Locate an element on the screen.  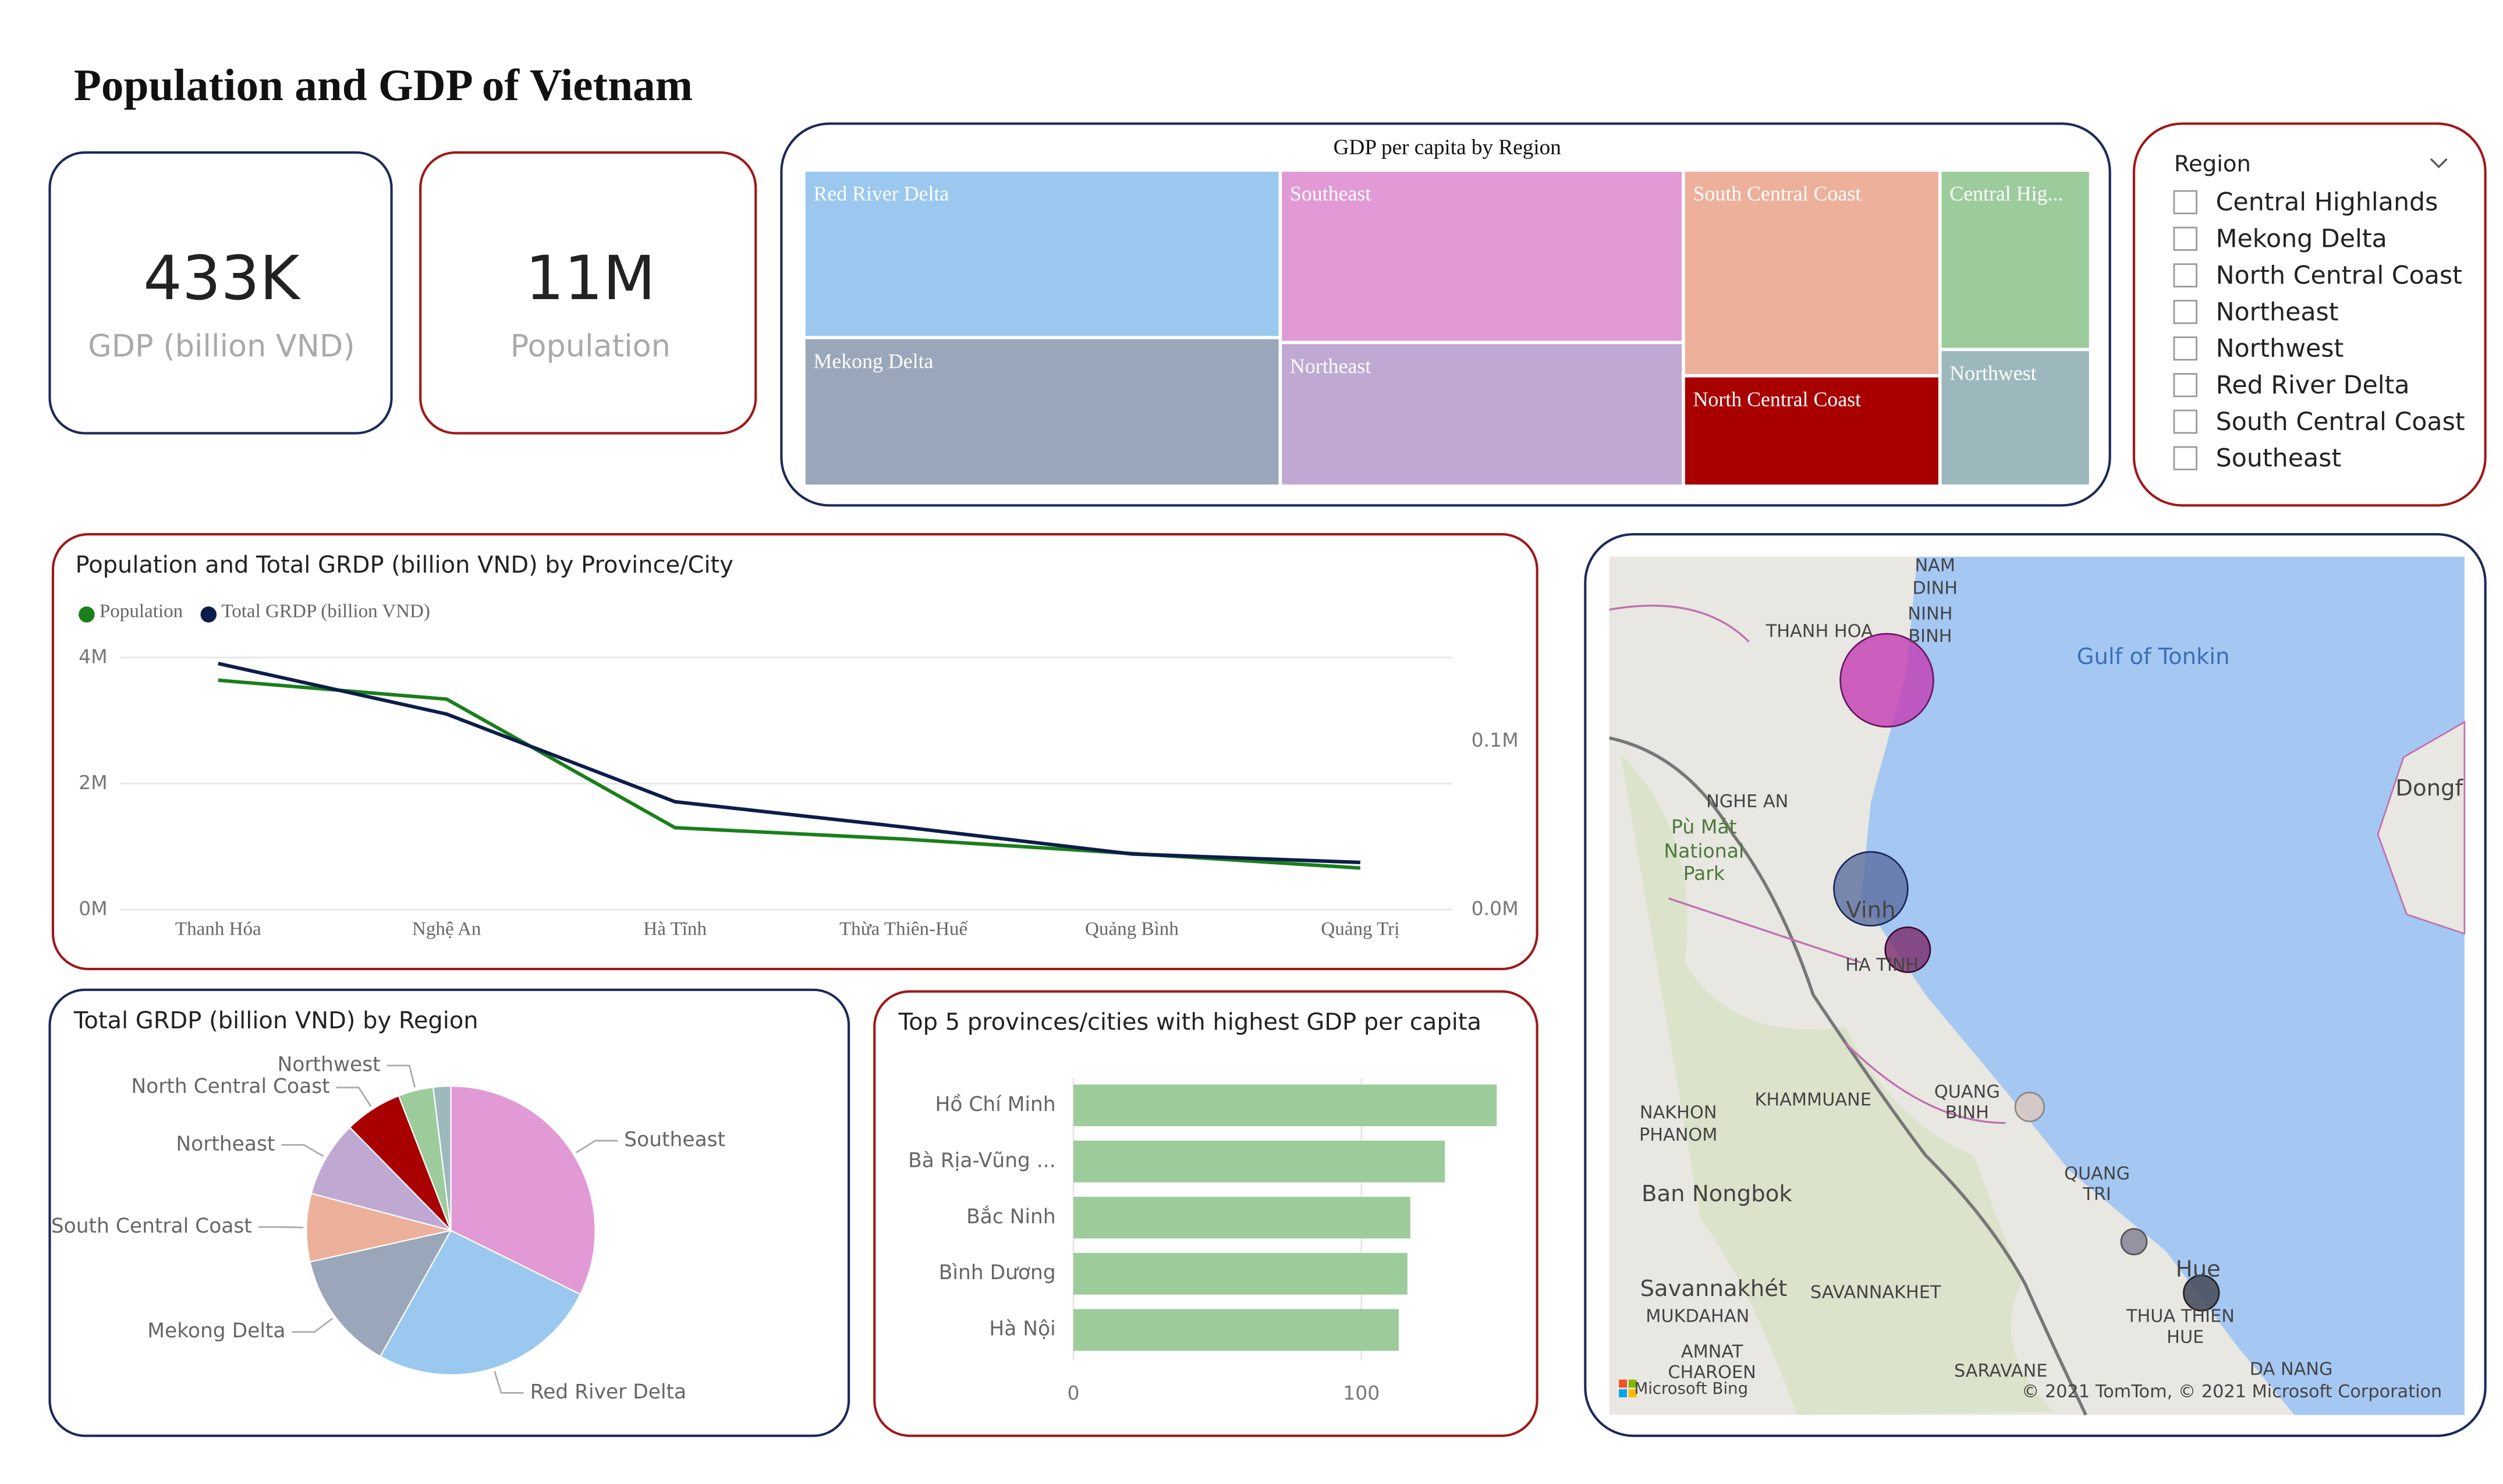
y2-tick-label: 0.0M is located at coordinates (1495, 908).